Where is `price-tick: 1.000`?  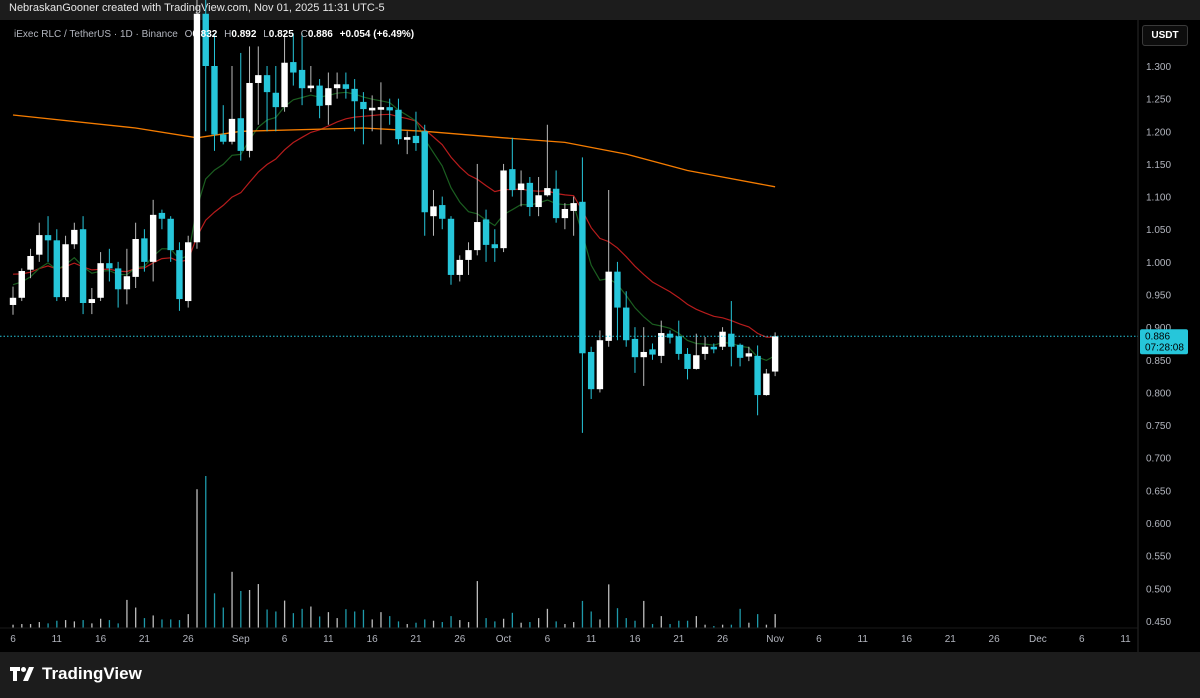
price-tick: 1.000 is located at coordinates (1158, 263).